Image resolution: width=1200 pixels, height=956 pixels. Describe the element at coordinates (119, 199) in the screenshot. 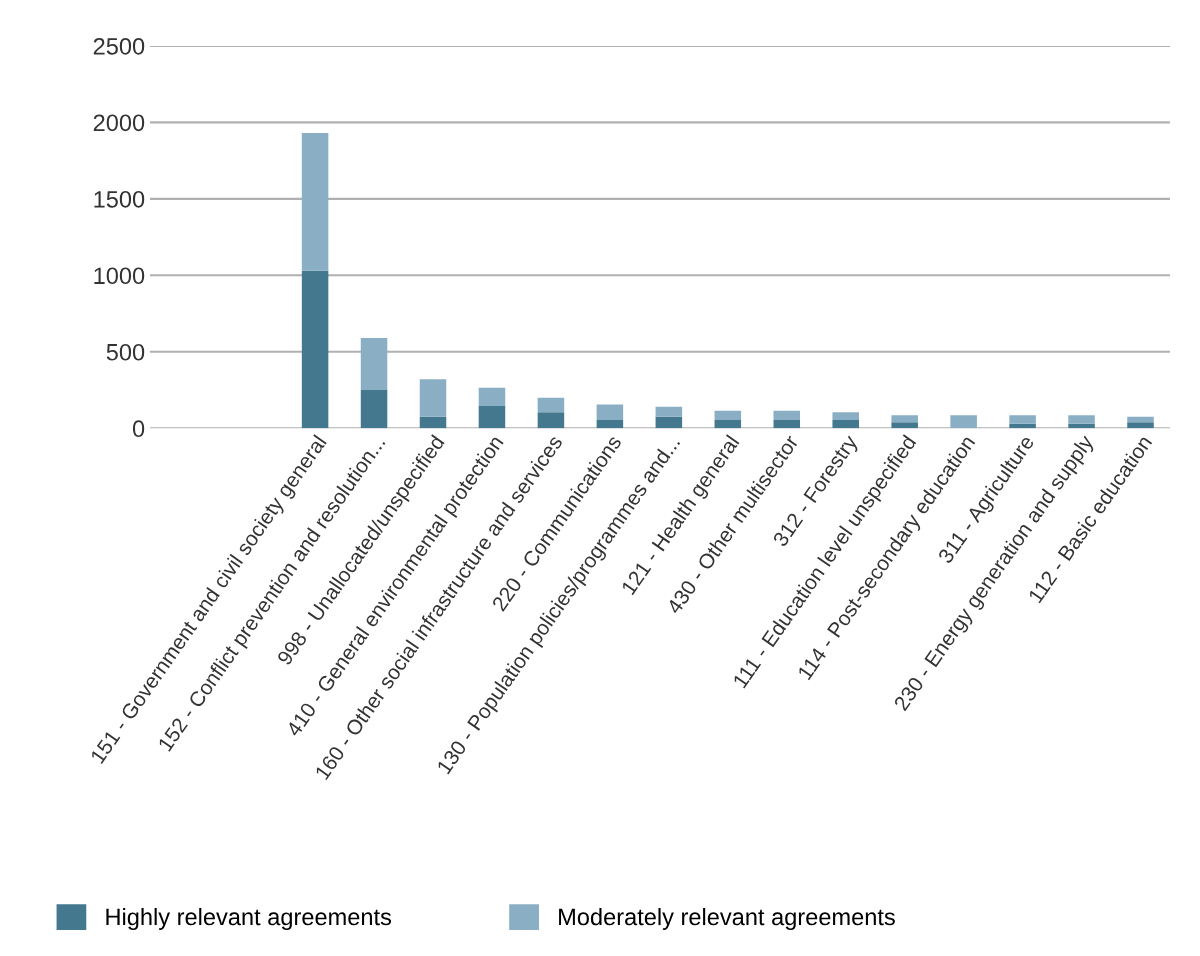

I see `y-tick-label: 1500` at that location.